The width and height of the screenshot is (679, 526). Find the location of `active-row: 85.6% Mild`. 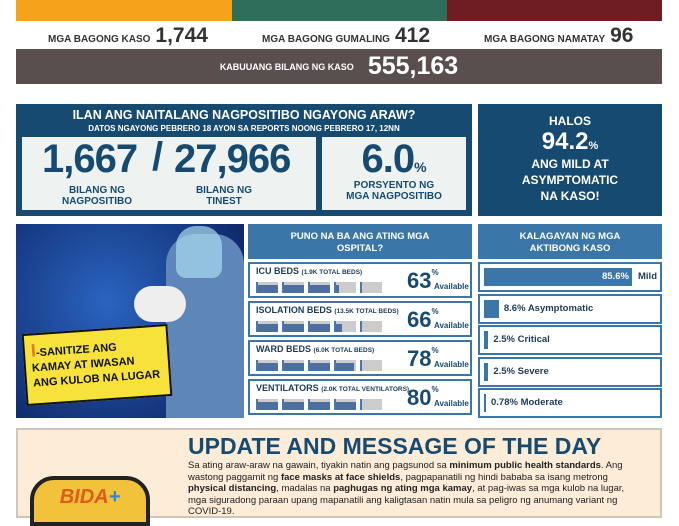

active-row: 85.6% Mild is located at coordinates (570, 277).